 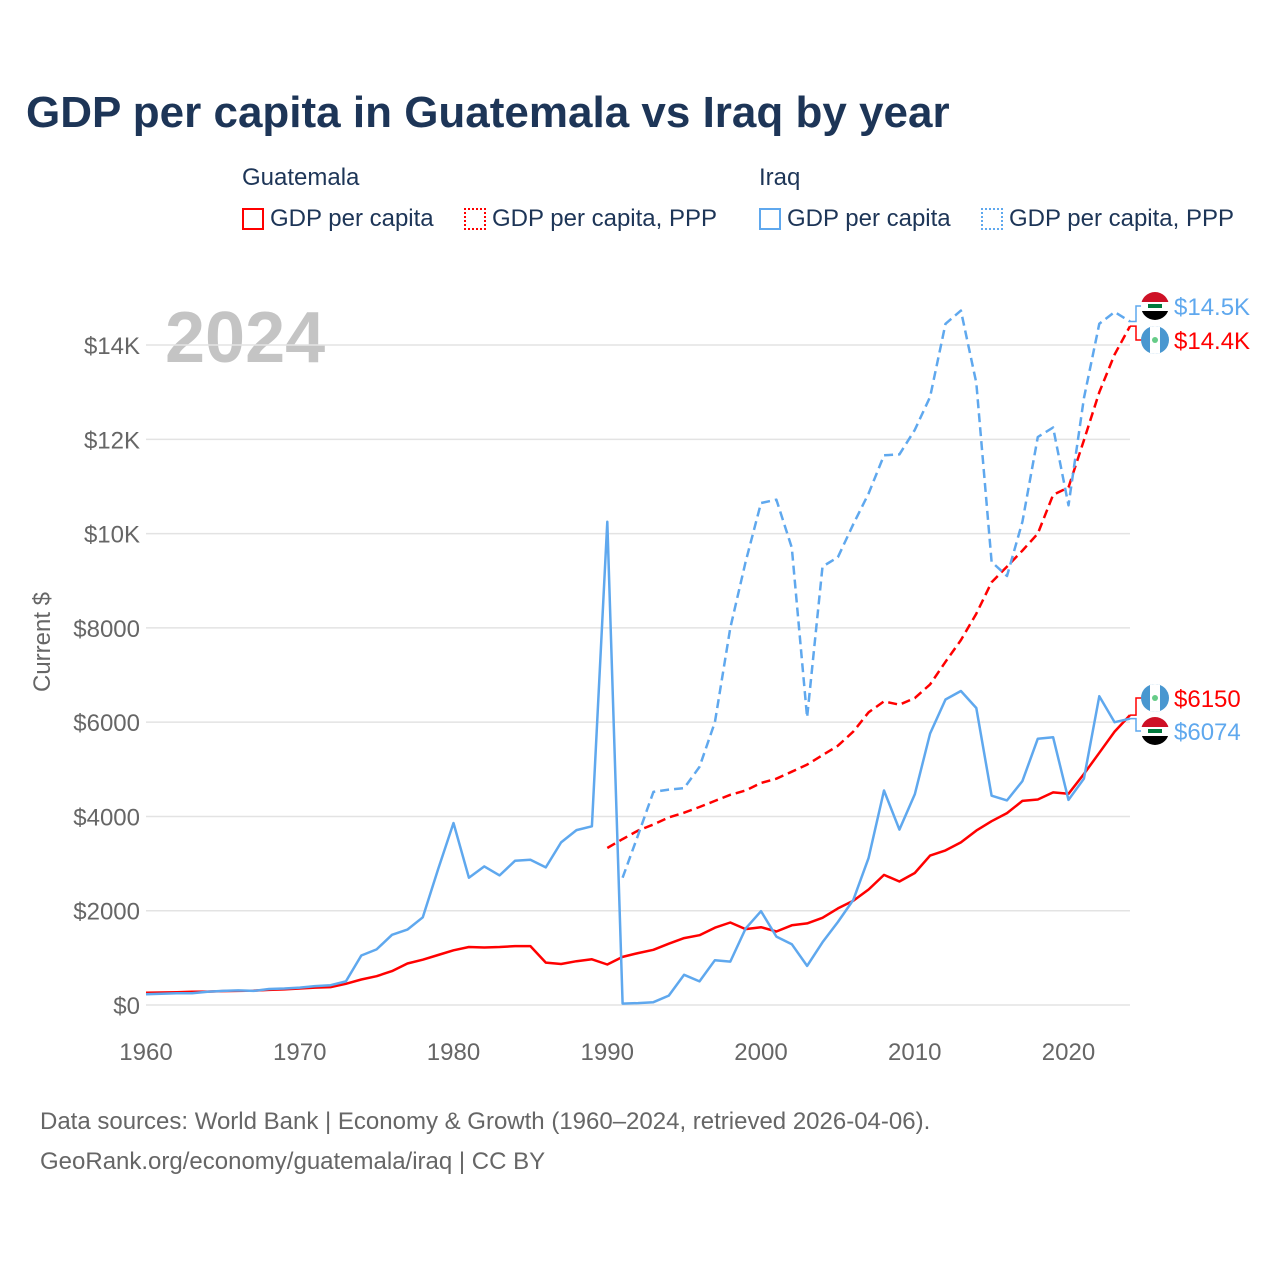 What do you see at coordinates (126, 1006) in the screenshot?
I see `y-tick-label: $0` at bounding box center [126, 1006].